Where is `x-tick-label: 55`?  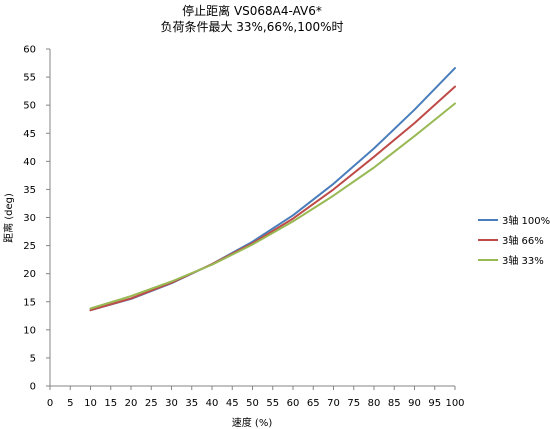
x-tick-label: 55 is located at coordinates (272, 403).